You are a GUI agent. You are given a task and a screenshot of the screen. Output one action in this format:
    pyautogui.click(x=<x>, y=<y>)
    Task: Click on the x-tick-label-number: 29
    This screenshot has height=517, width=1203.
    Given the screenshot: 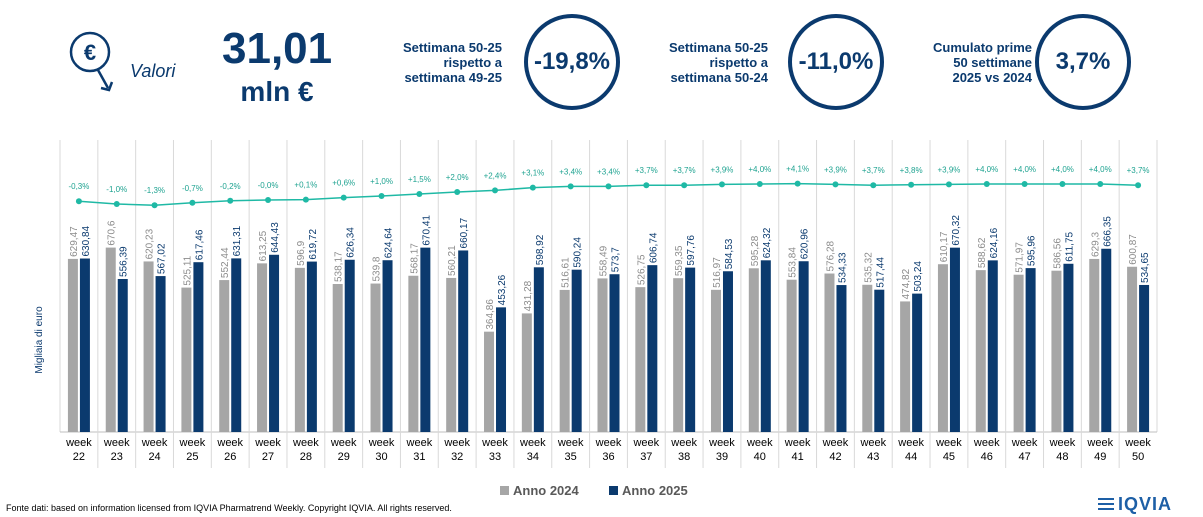 What is the action you would take?
    pyautogui.click(x=344, y=457)
    